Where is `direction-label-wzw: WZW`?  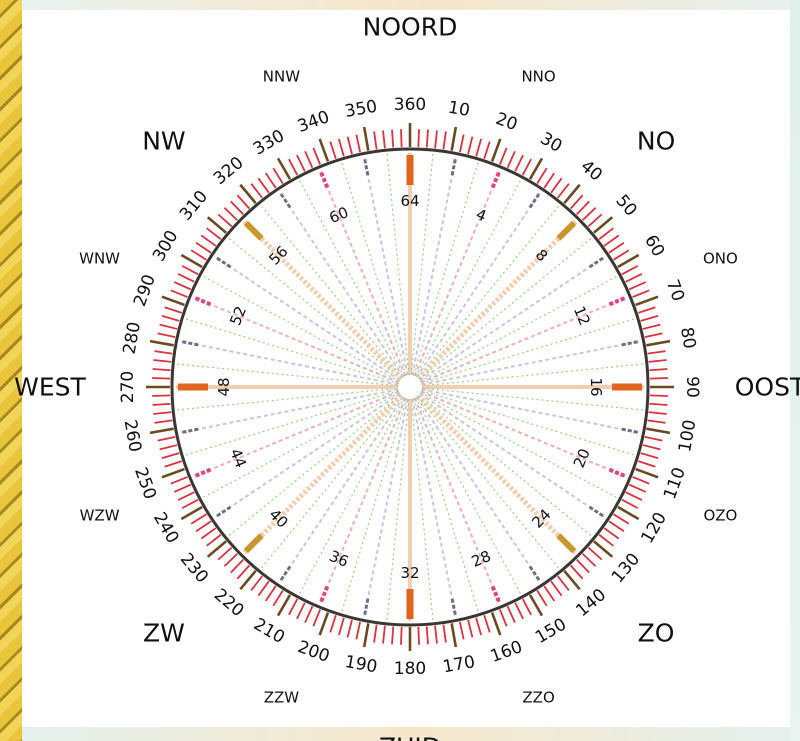 direction-label-wzw: WZW is located at coordinates (100, 516).